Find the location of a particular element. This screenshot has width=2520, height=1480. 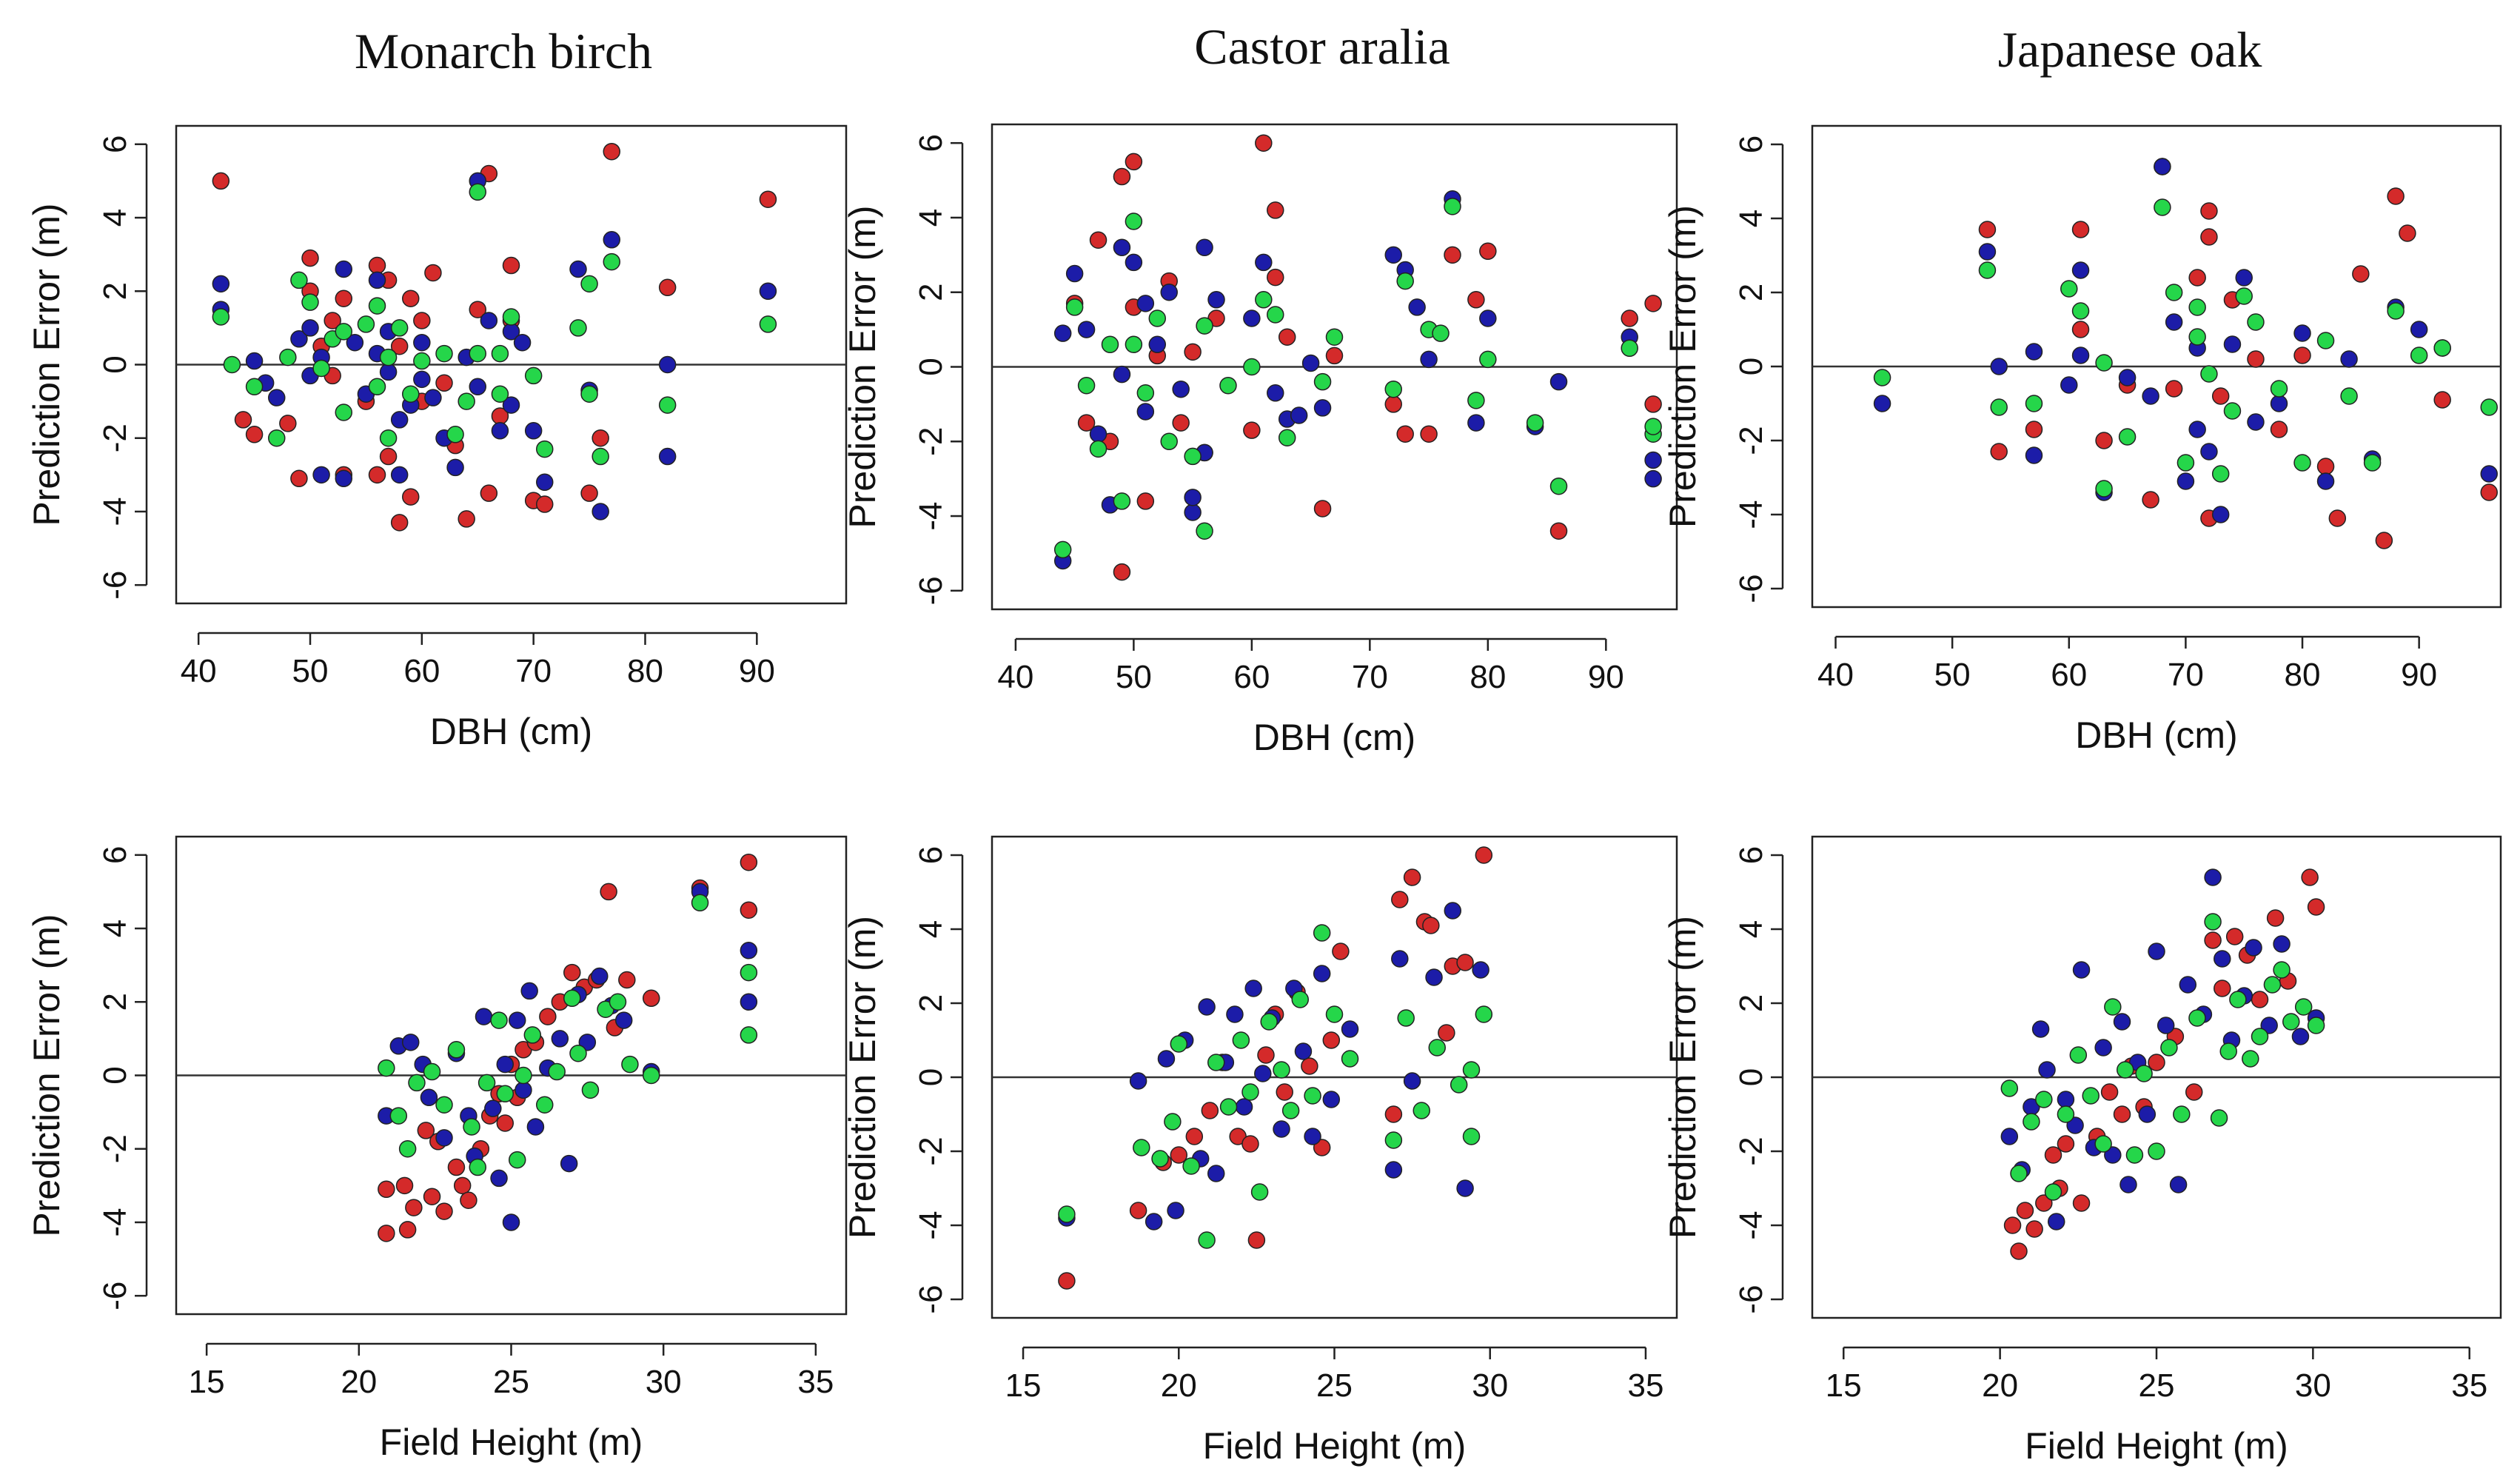

x-axis-label: Field Height (m) is located at coordinates (512, 1442).